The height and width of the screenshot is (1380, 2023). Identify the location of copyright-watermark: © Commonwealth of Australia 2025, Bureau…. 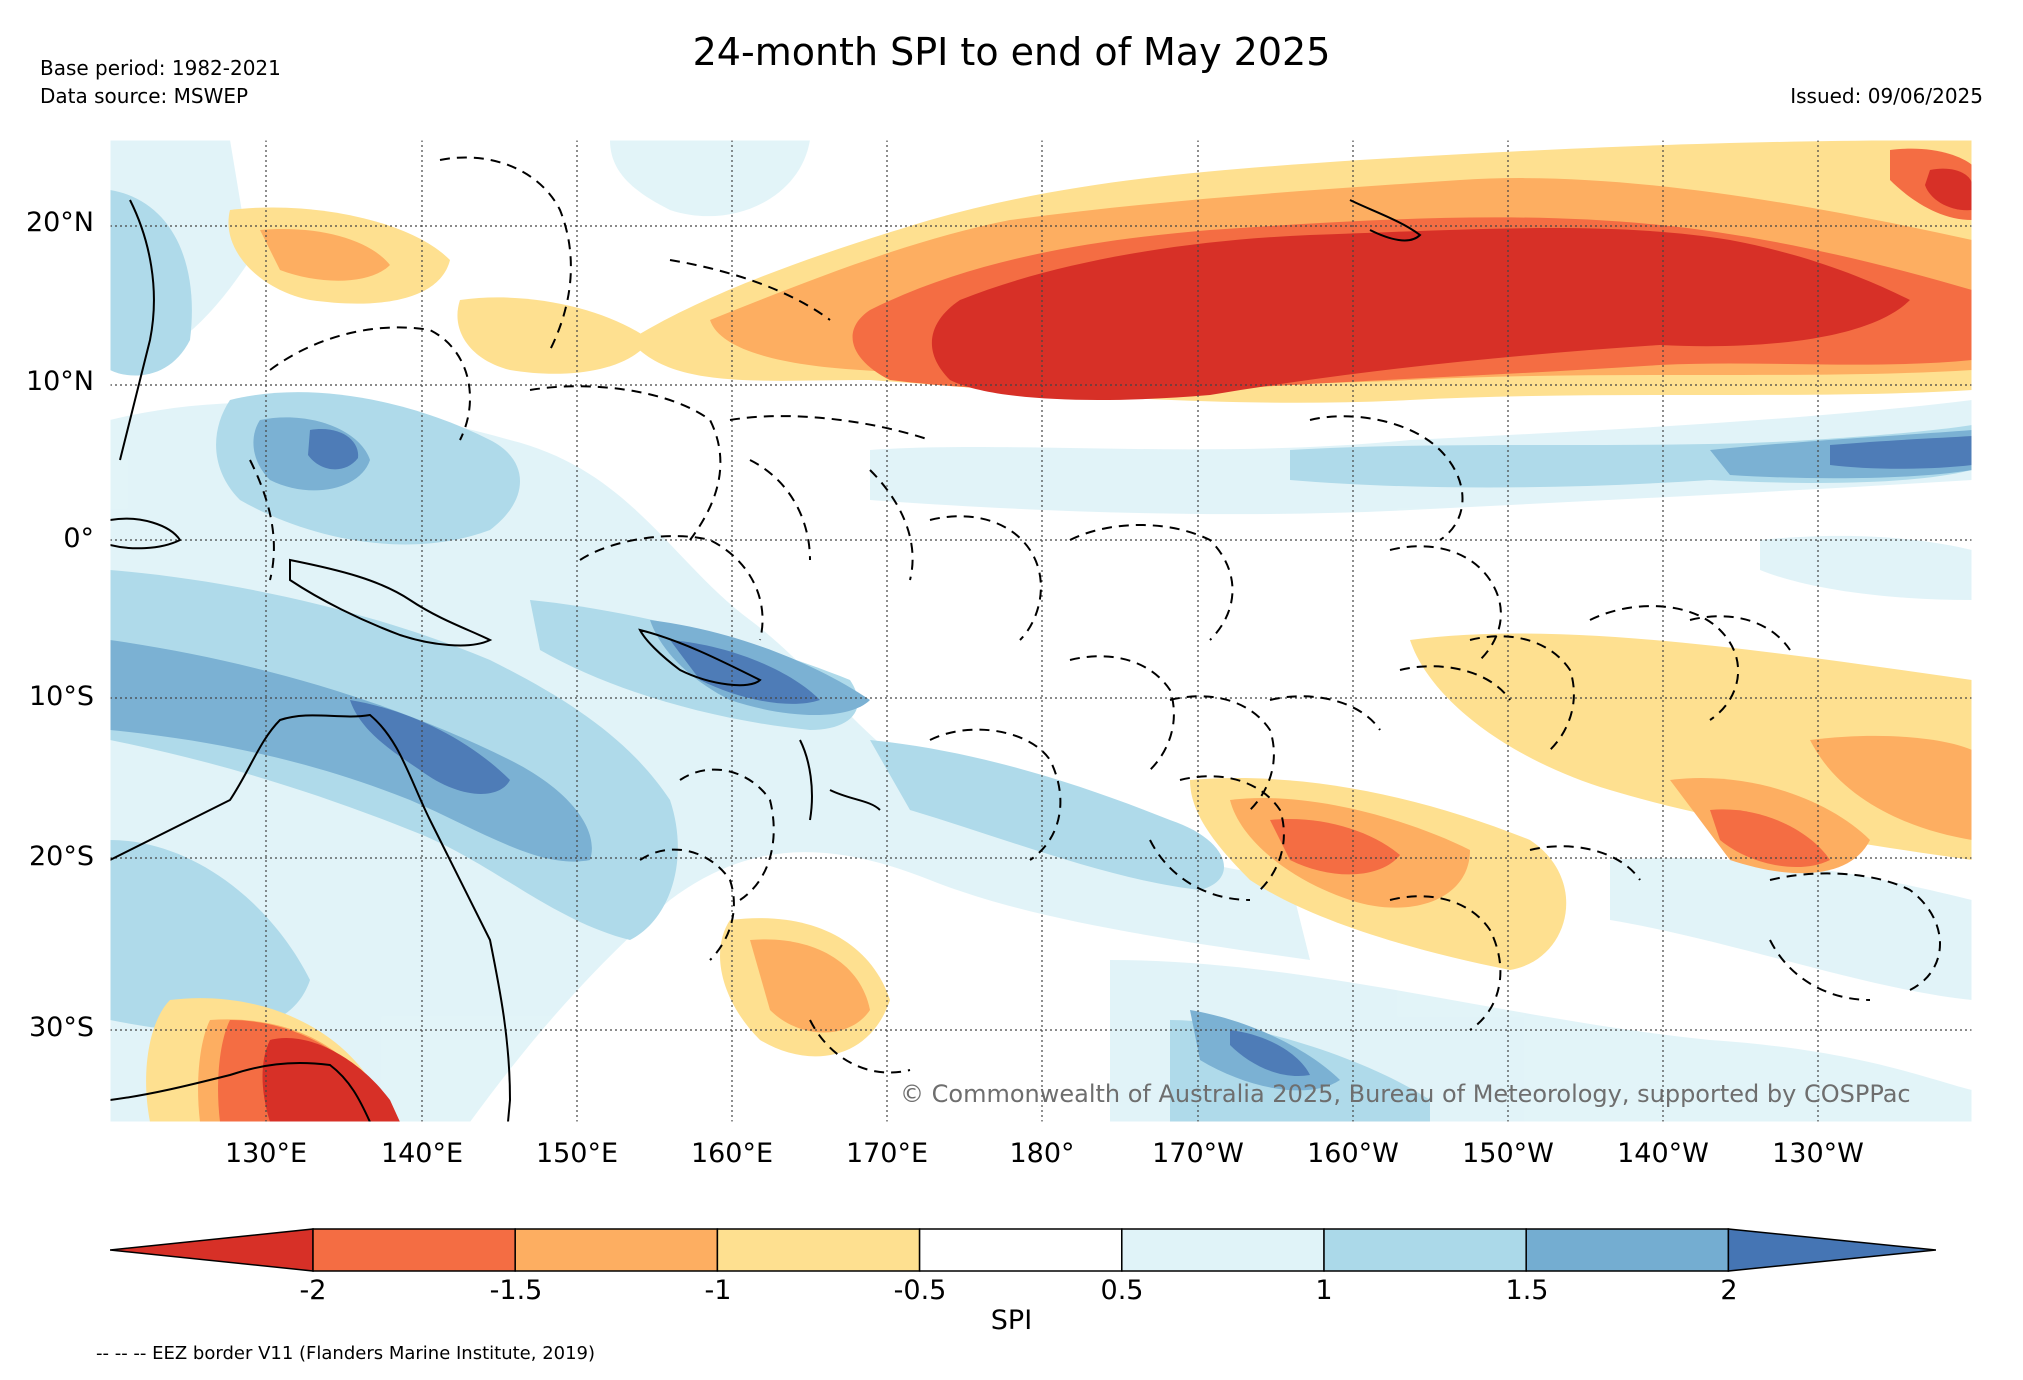
(1405, 1094).